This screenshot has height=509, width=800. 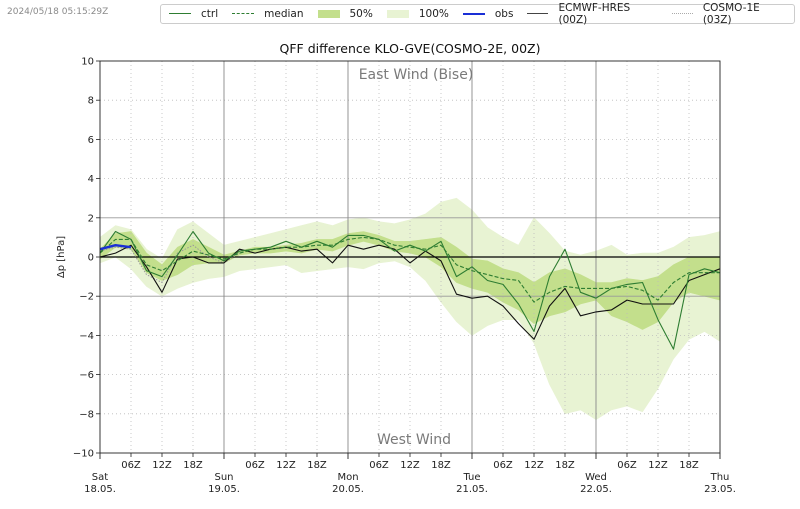 I want to click on legend-label: 50%, so click(x=361, y=14).